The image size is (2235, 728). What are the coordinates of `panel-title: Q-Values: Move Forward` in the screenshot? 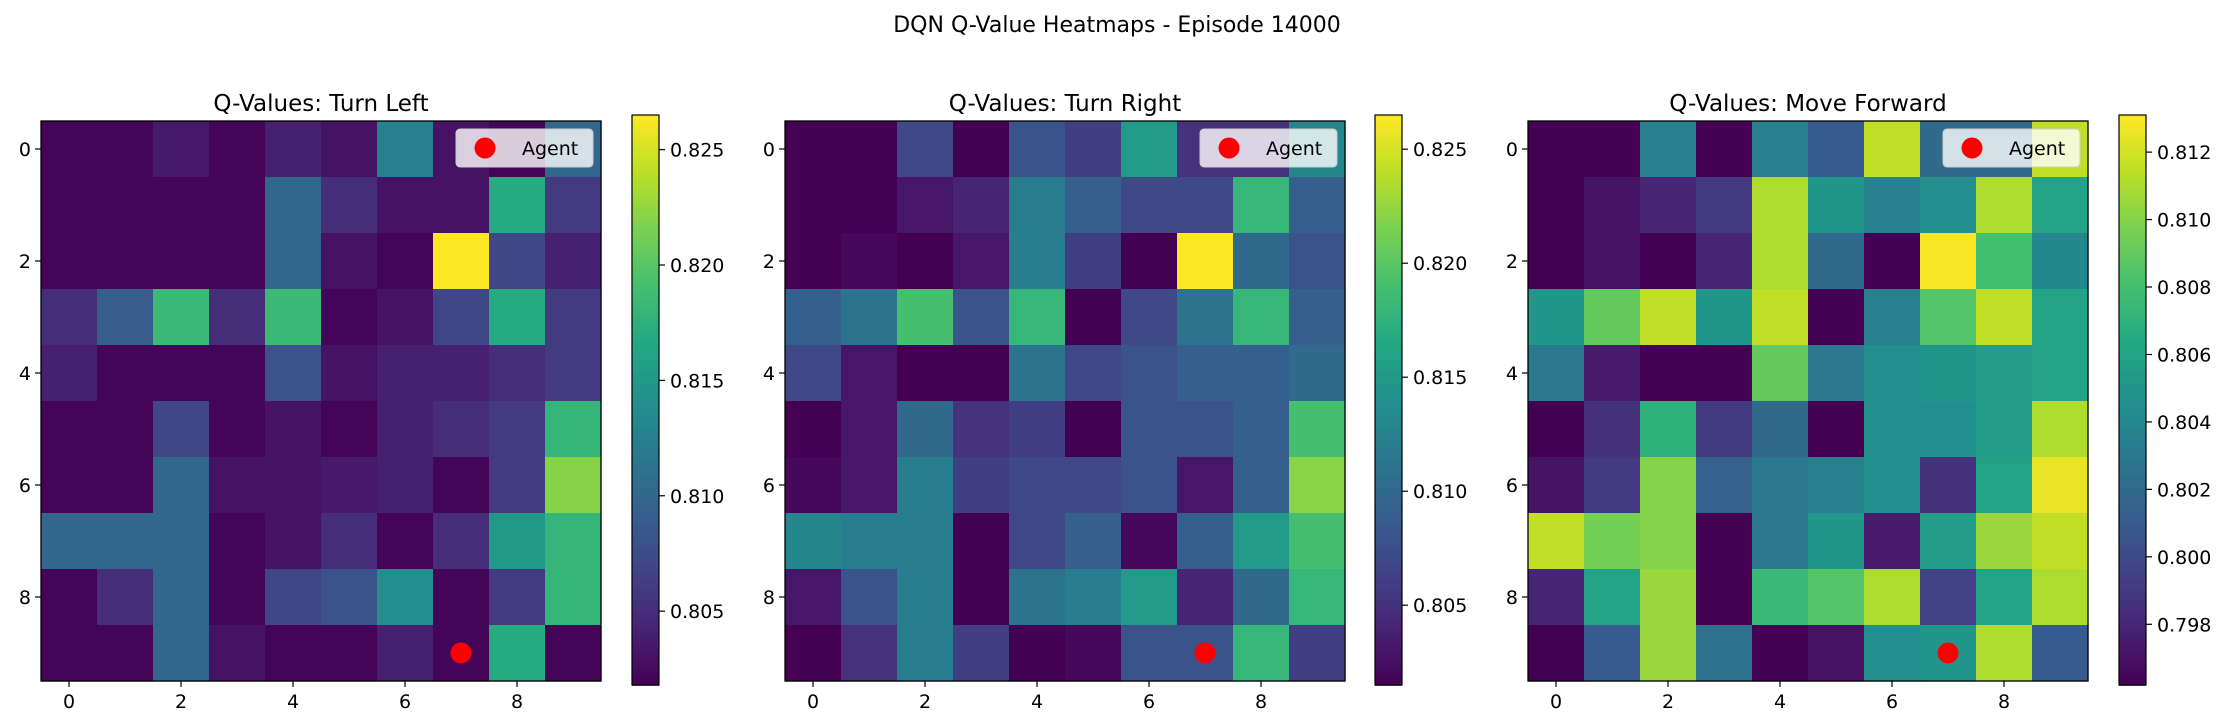 It's located at (1807, 104).